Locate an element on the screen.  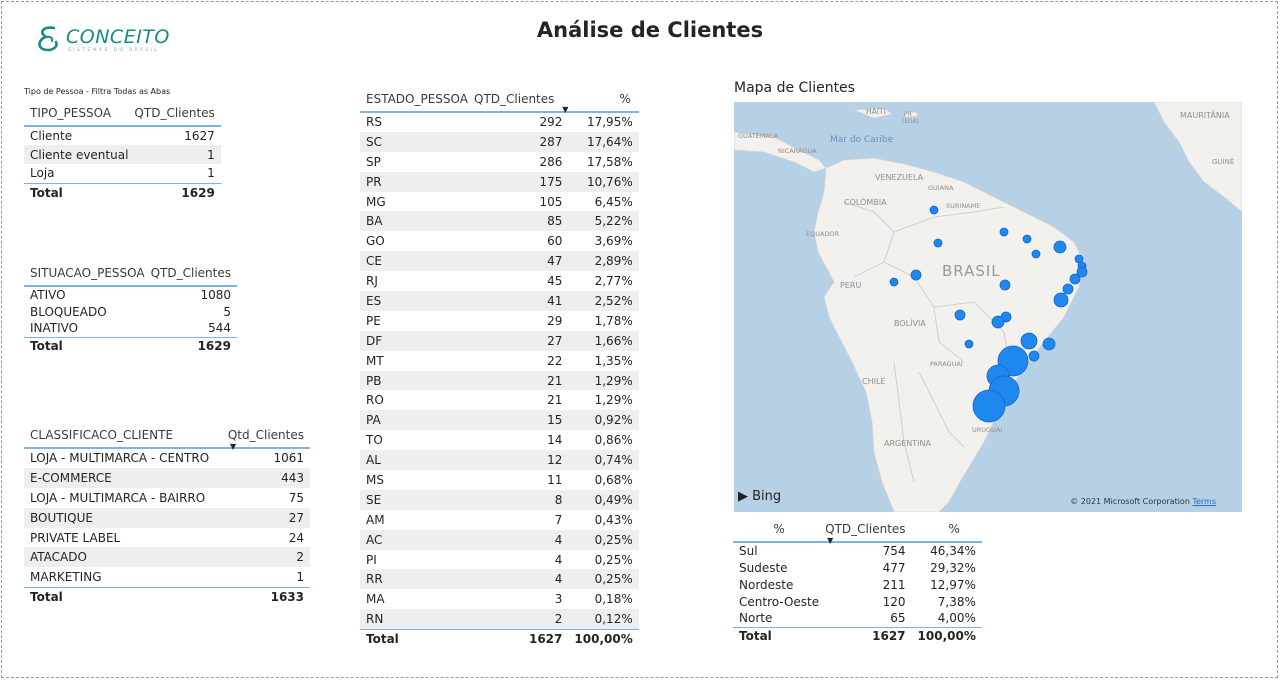
table-row: INATIVO 544 is located at coordinates (130, 328).